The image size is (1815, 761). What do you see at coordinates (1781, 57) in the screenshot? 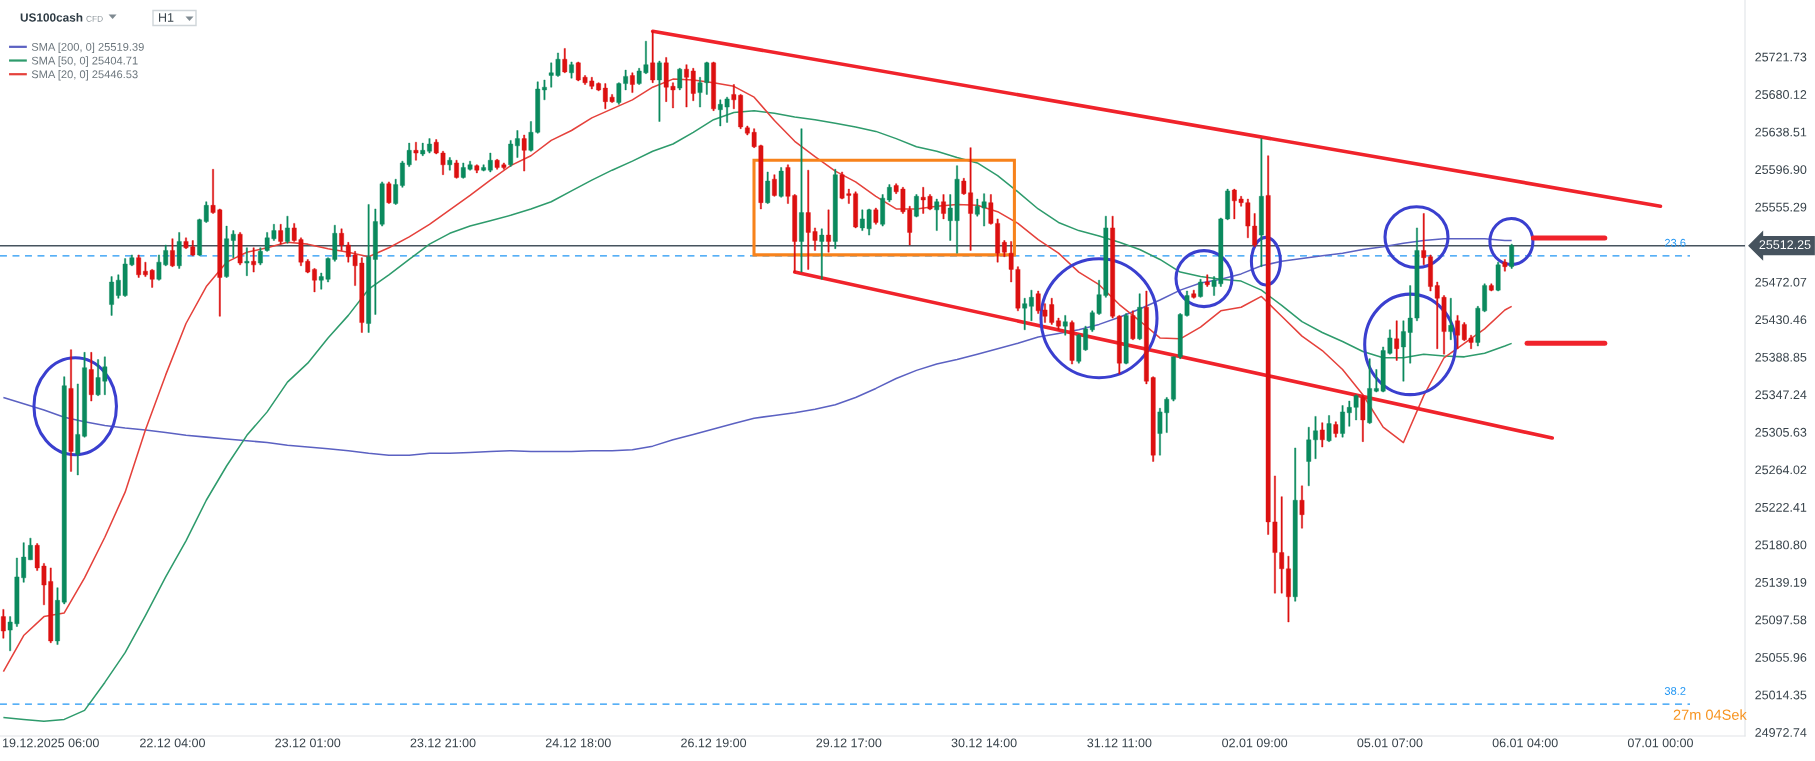
I see `y-tick-label: 25721.73` at bounding box center [1781, 57].